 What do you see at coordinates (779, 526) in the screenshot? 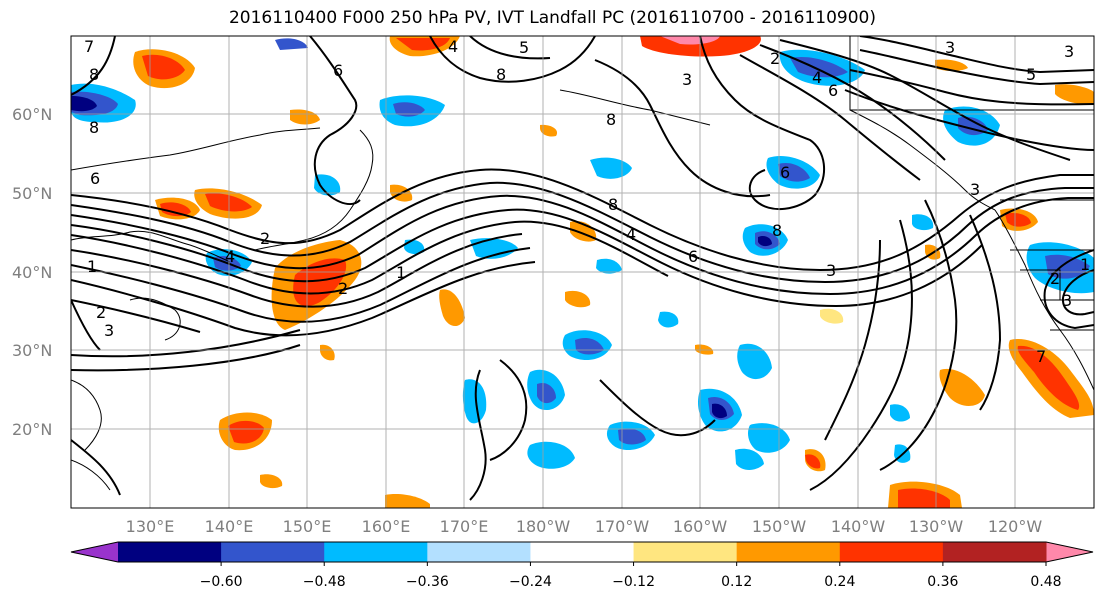
I see `lon-label: 150°W` at bounding box center [779, 526].